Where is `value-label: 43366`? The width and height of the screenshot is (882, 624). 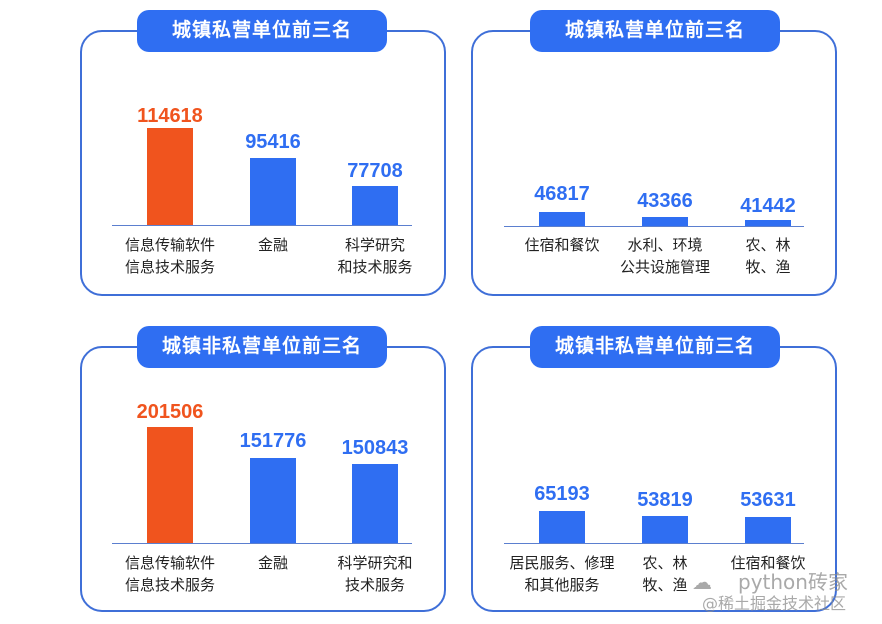
value-label: 43366 is located at coordinates (665, 201).